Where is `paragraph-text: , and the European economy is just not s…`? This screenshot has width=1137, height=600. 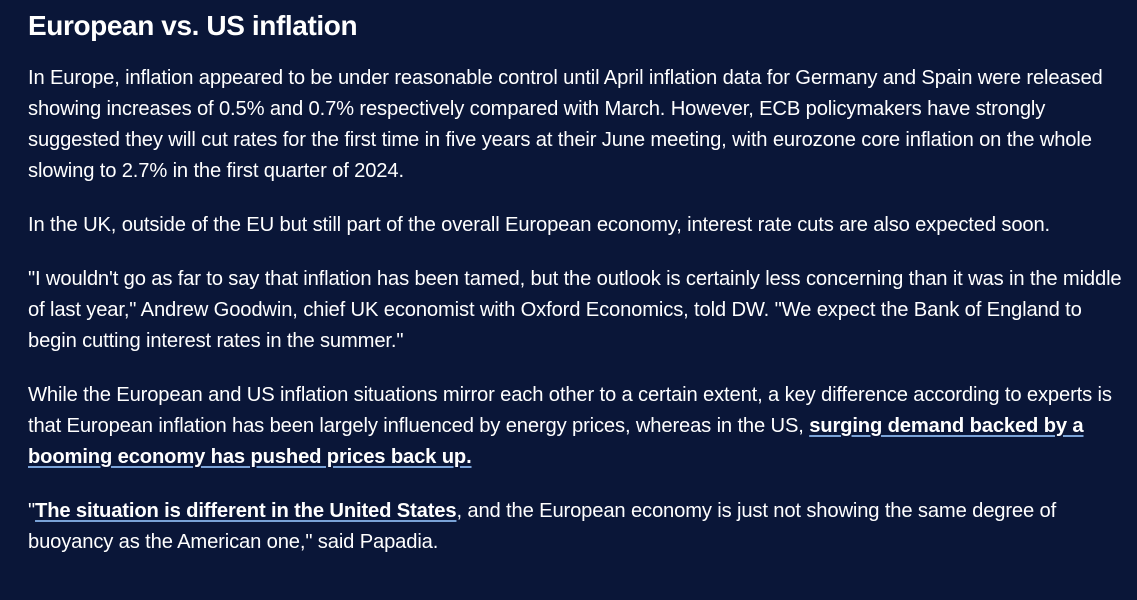
paragraph-text: , and the European economy is just not s… is located at coordinates (542, 526).